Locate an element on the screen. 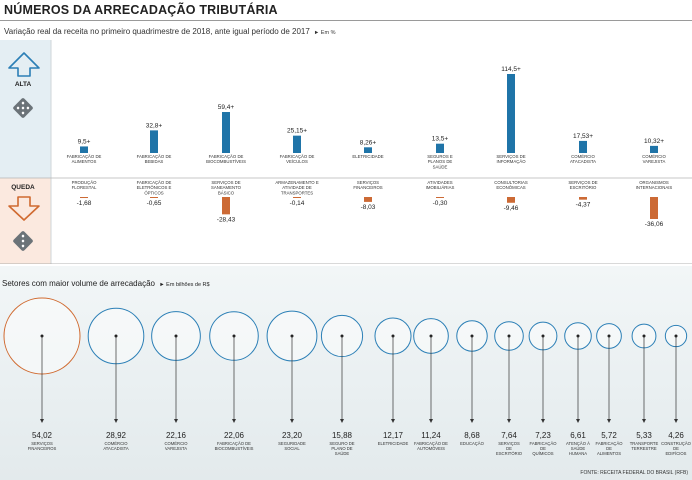 The height and width of the screenshot is (480, 692). queda-value-label: -36,06 is located at coordinates (654, 224).